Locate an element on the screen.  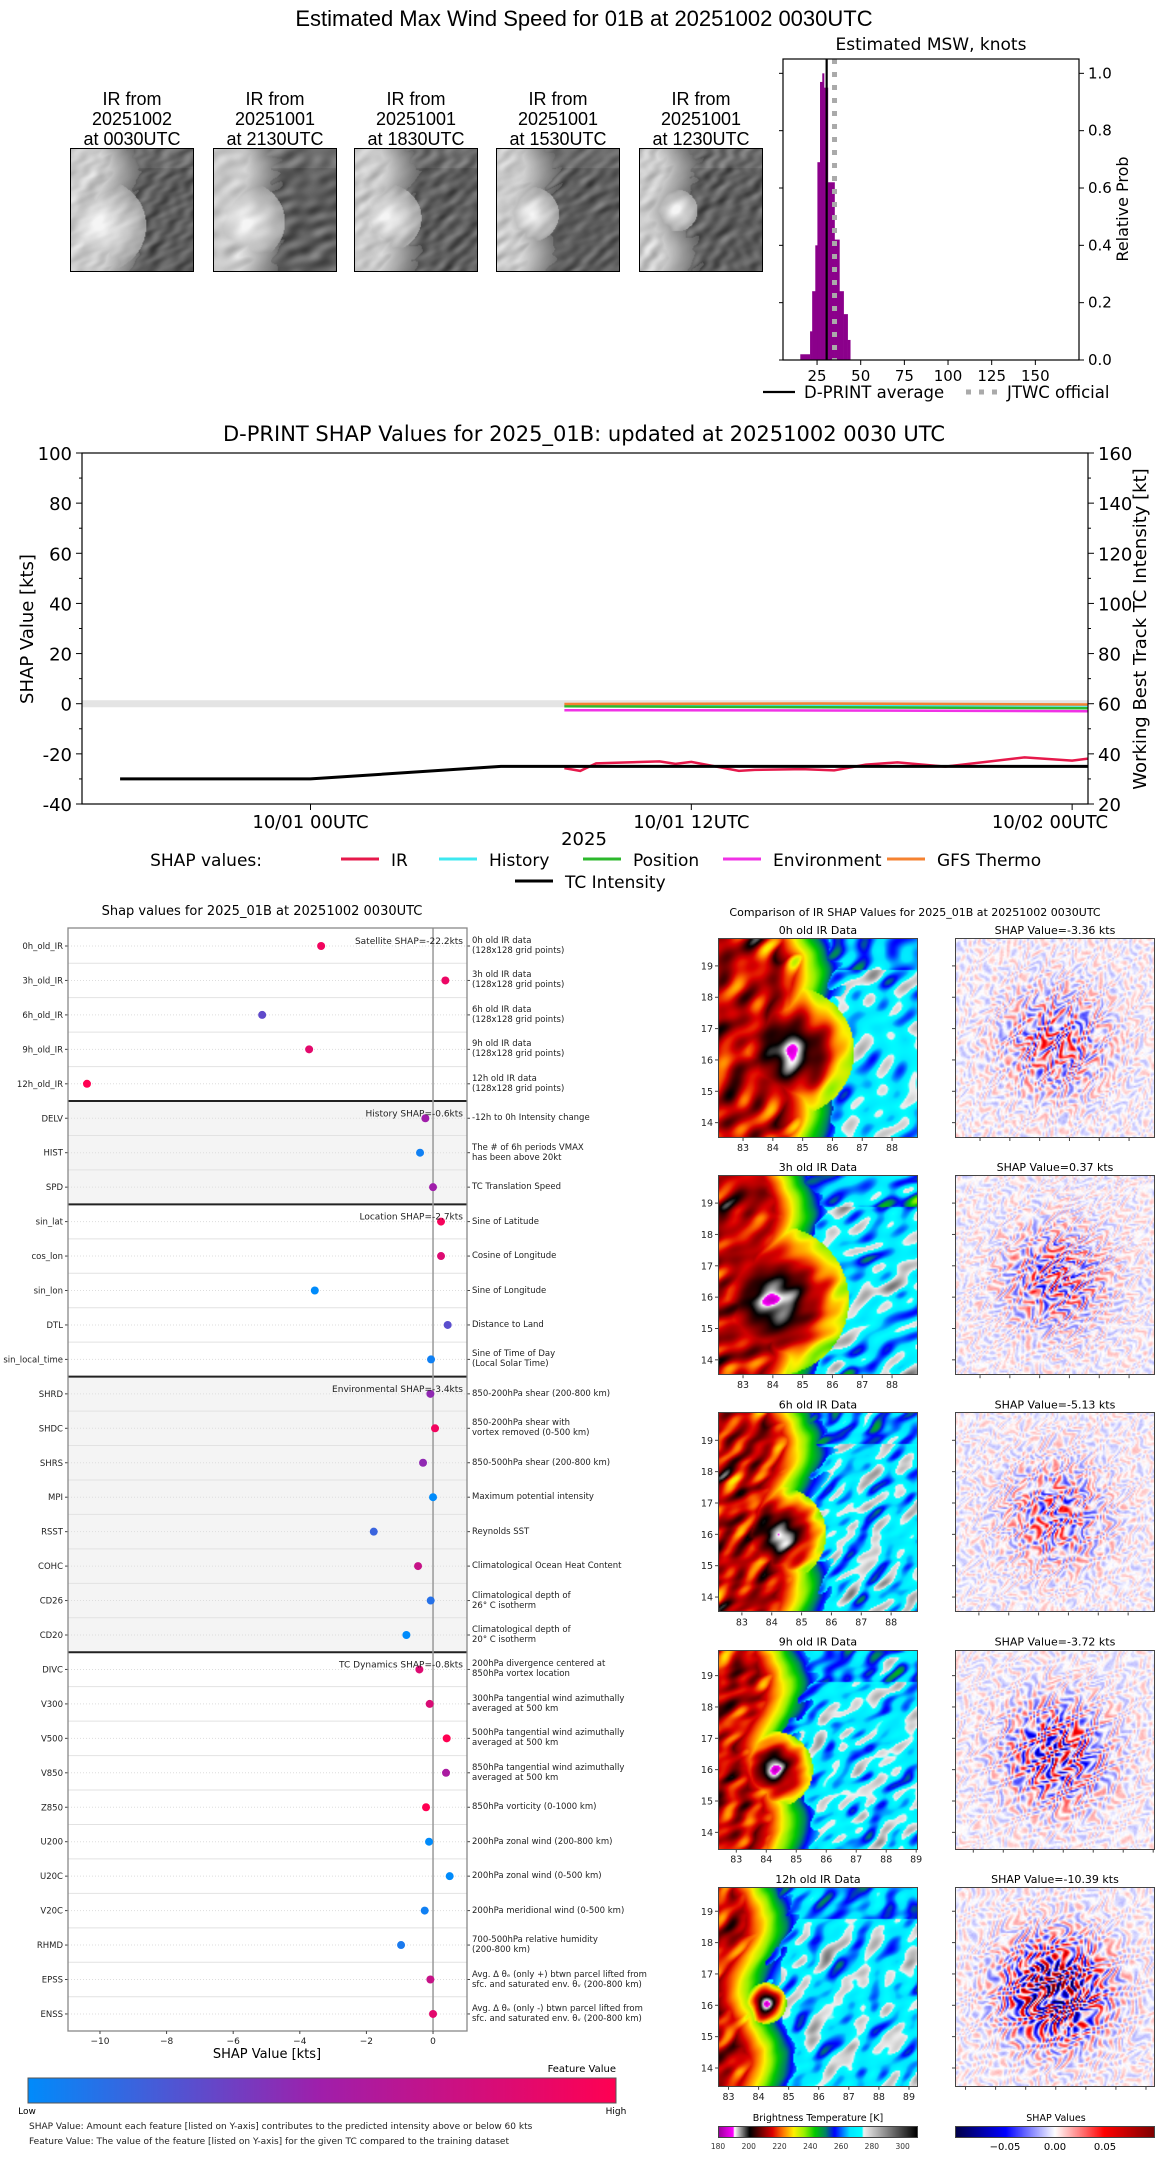
feature-label: 6h_old_IR is located at coordinates (42, 1016).